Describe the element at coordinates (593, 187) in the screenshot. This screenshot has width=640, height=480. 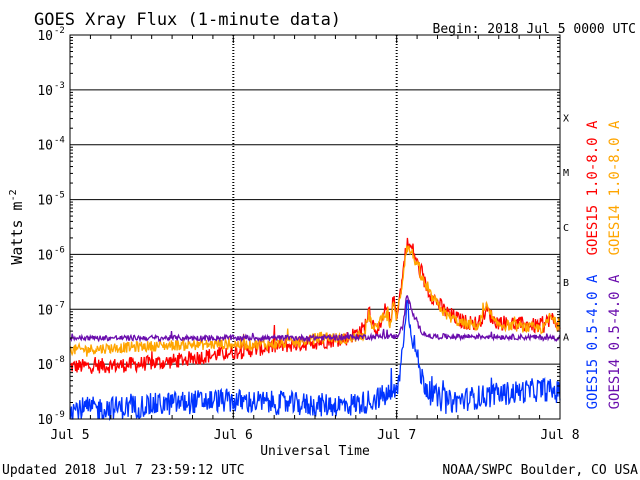
I see `legend-entry: GOES15 1.0-8.0 A` at that location.